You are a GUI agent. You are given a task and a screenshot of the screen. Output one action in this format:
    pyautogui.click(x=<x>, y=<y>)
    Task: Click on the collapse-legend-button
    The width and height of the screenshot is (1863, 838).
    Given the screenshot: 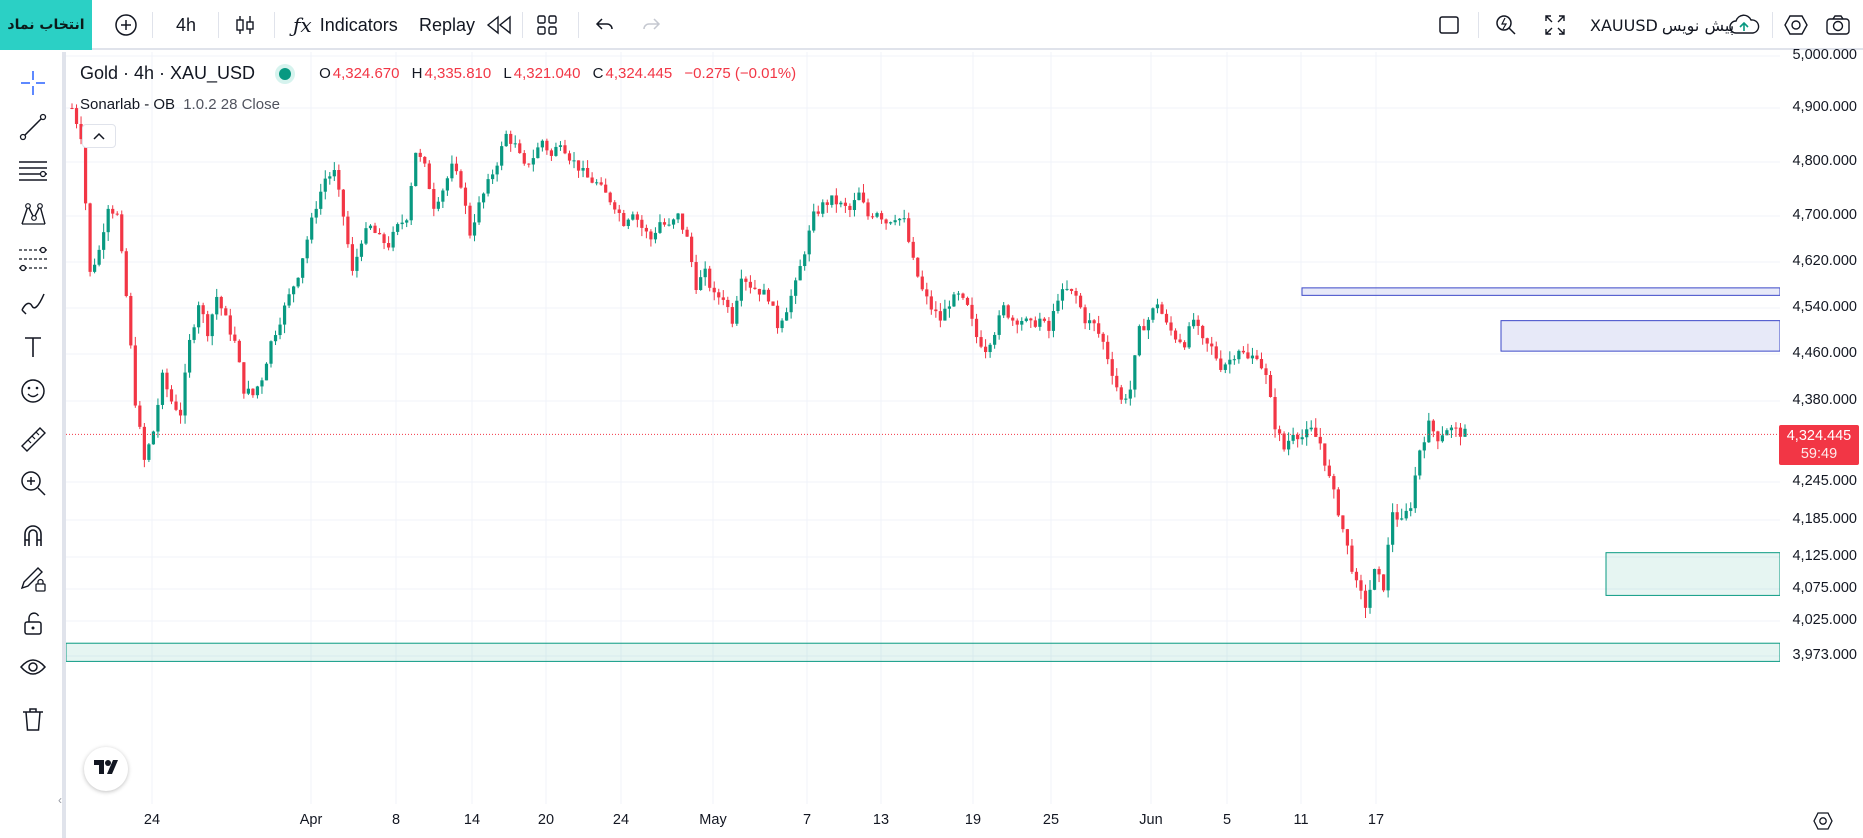 What is the action you would take?
    pyautogui.click(x=99, y=136)
    